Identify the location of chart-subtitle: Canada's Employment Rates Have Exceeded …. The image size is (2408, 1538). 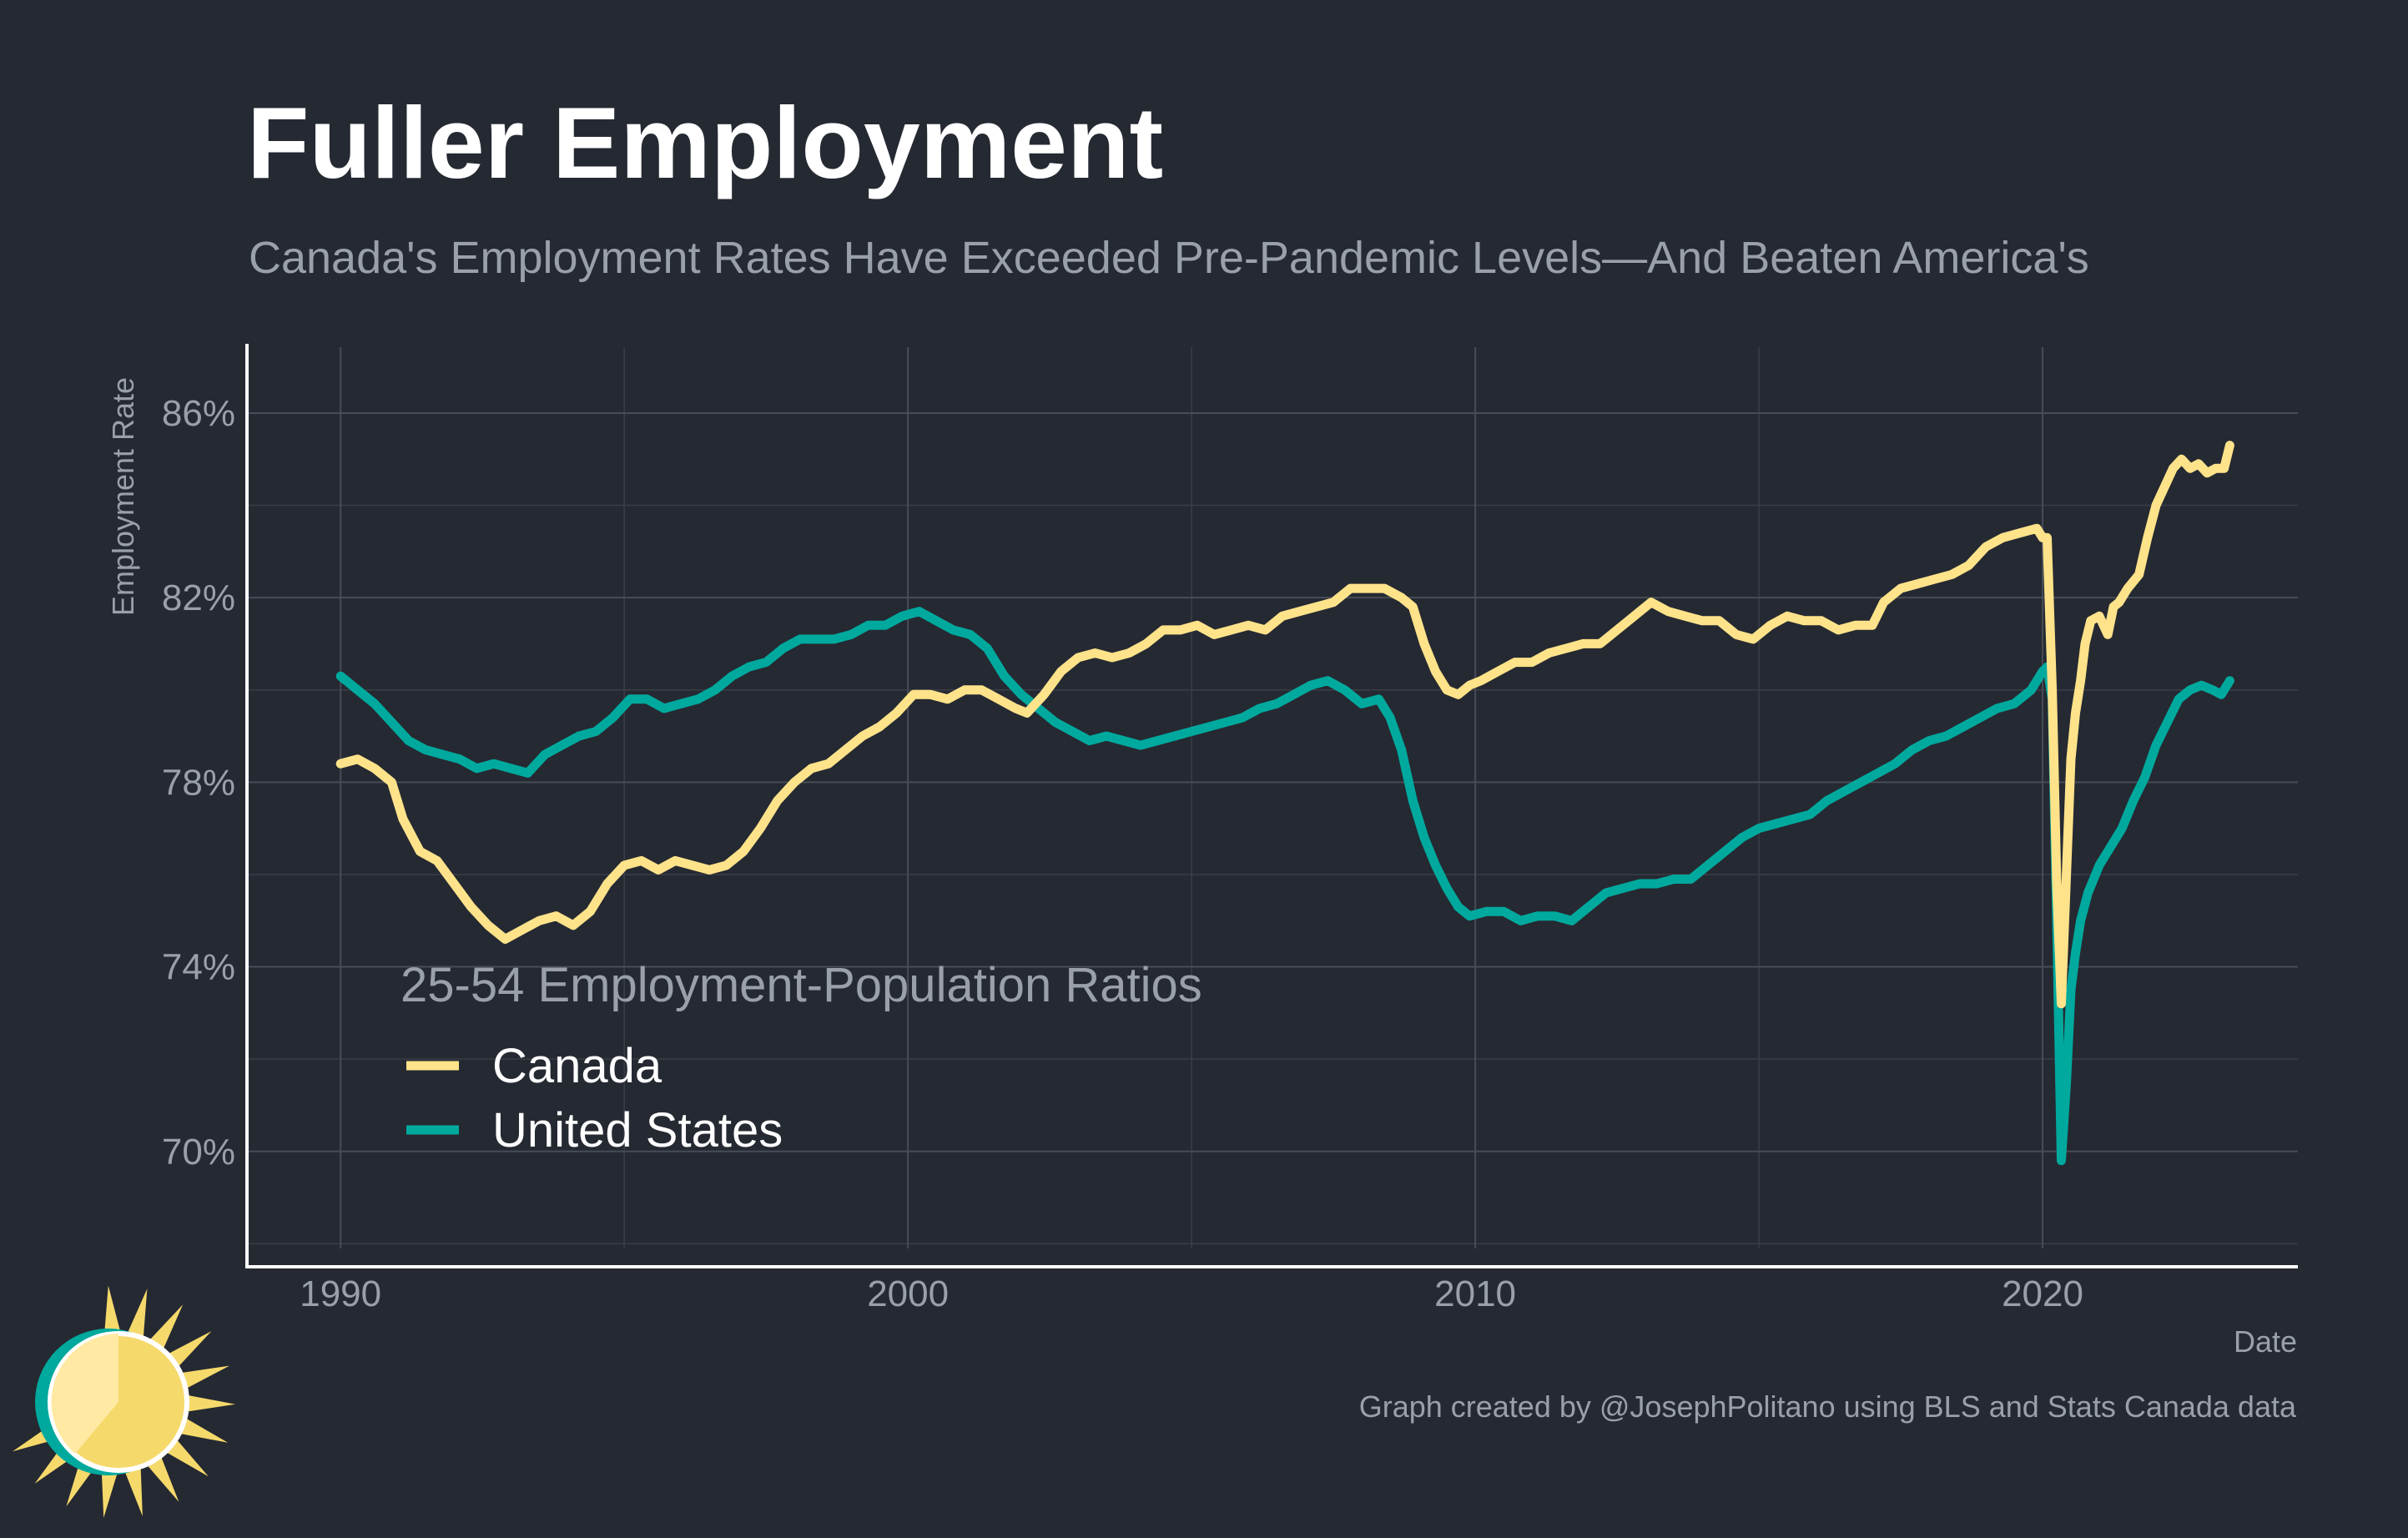
(1169, 258).